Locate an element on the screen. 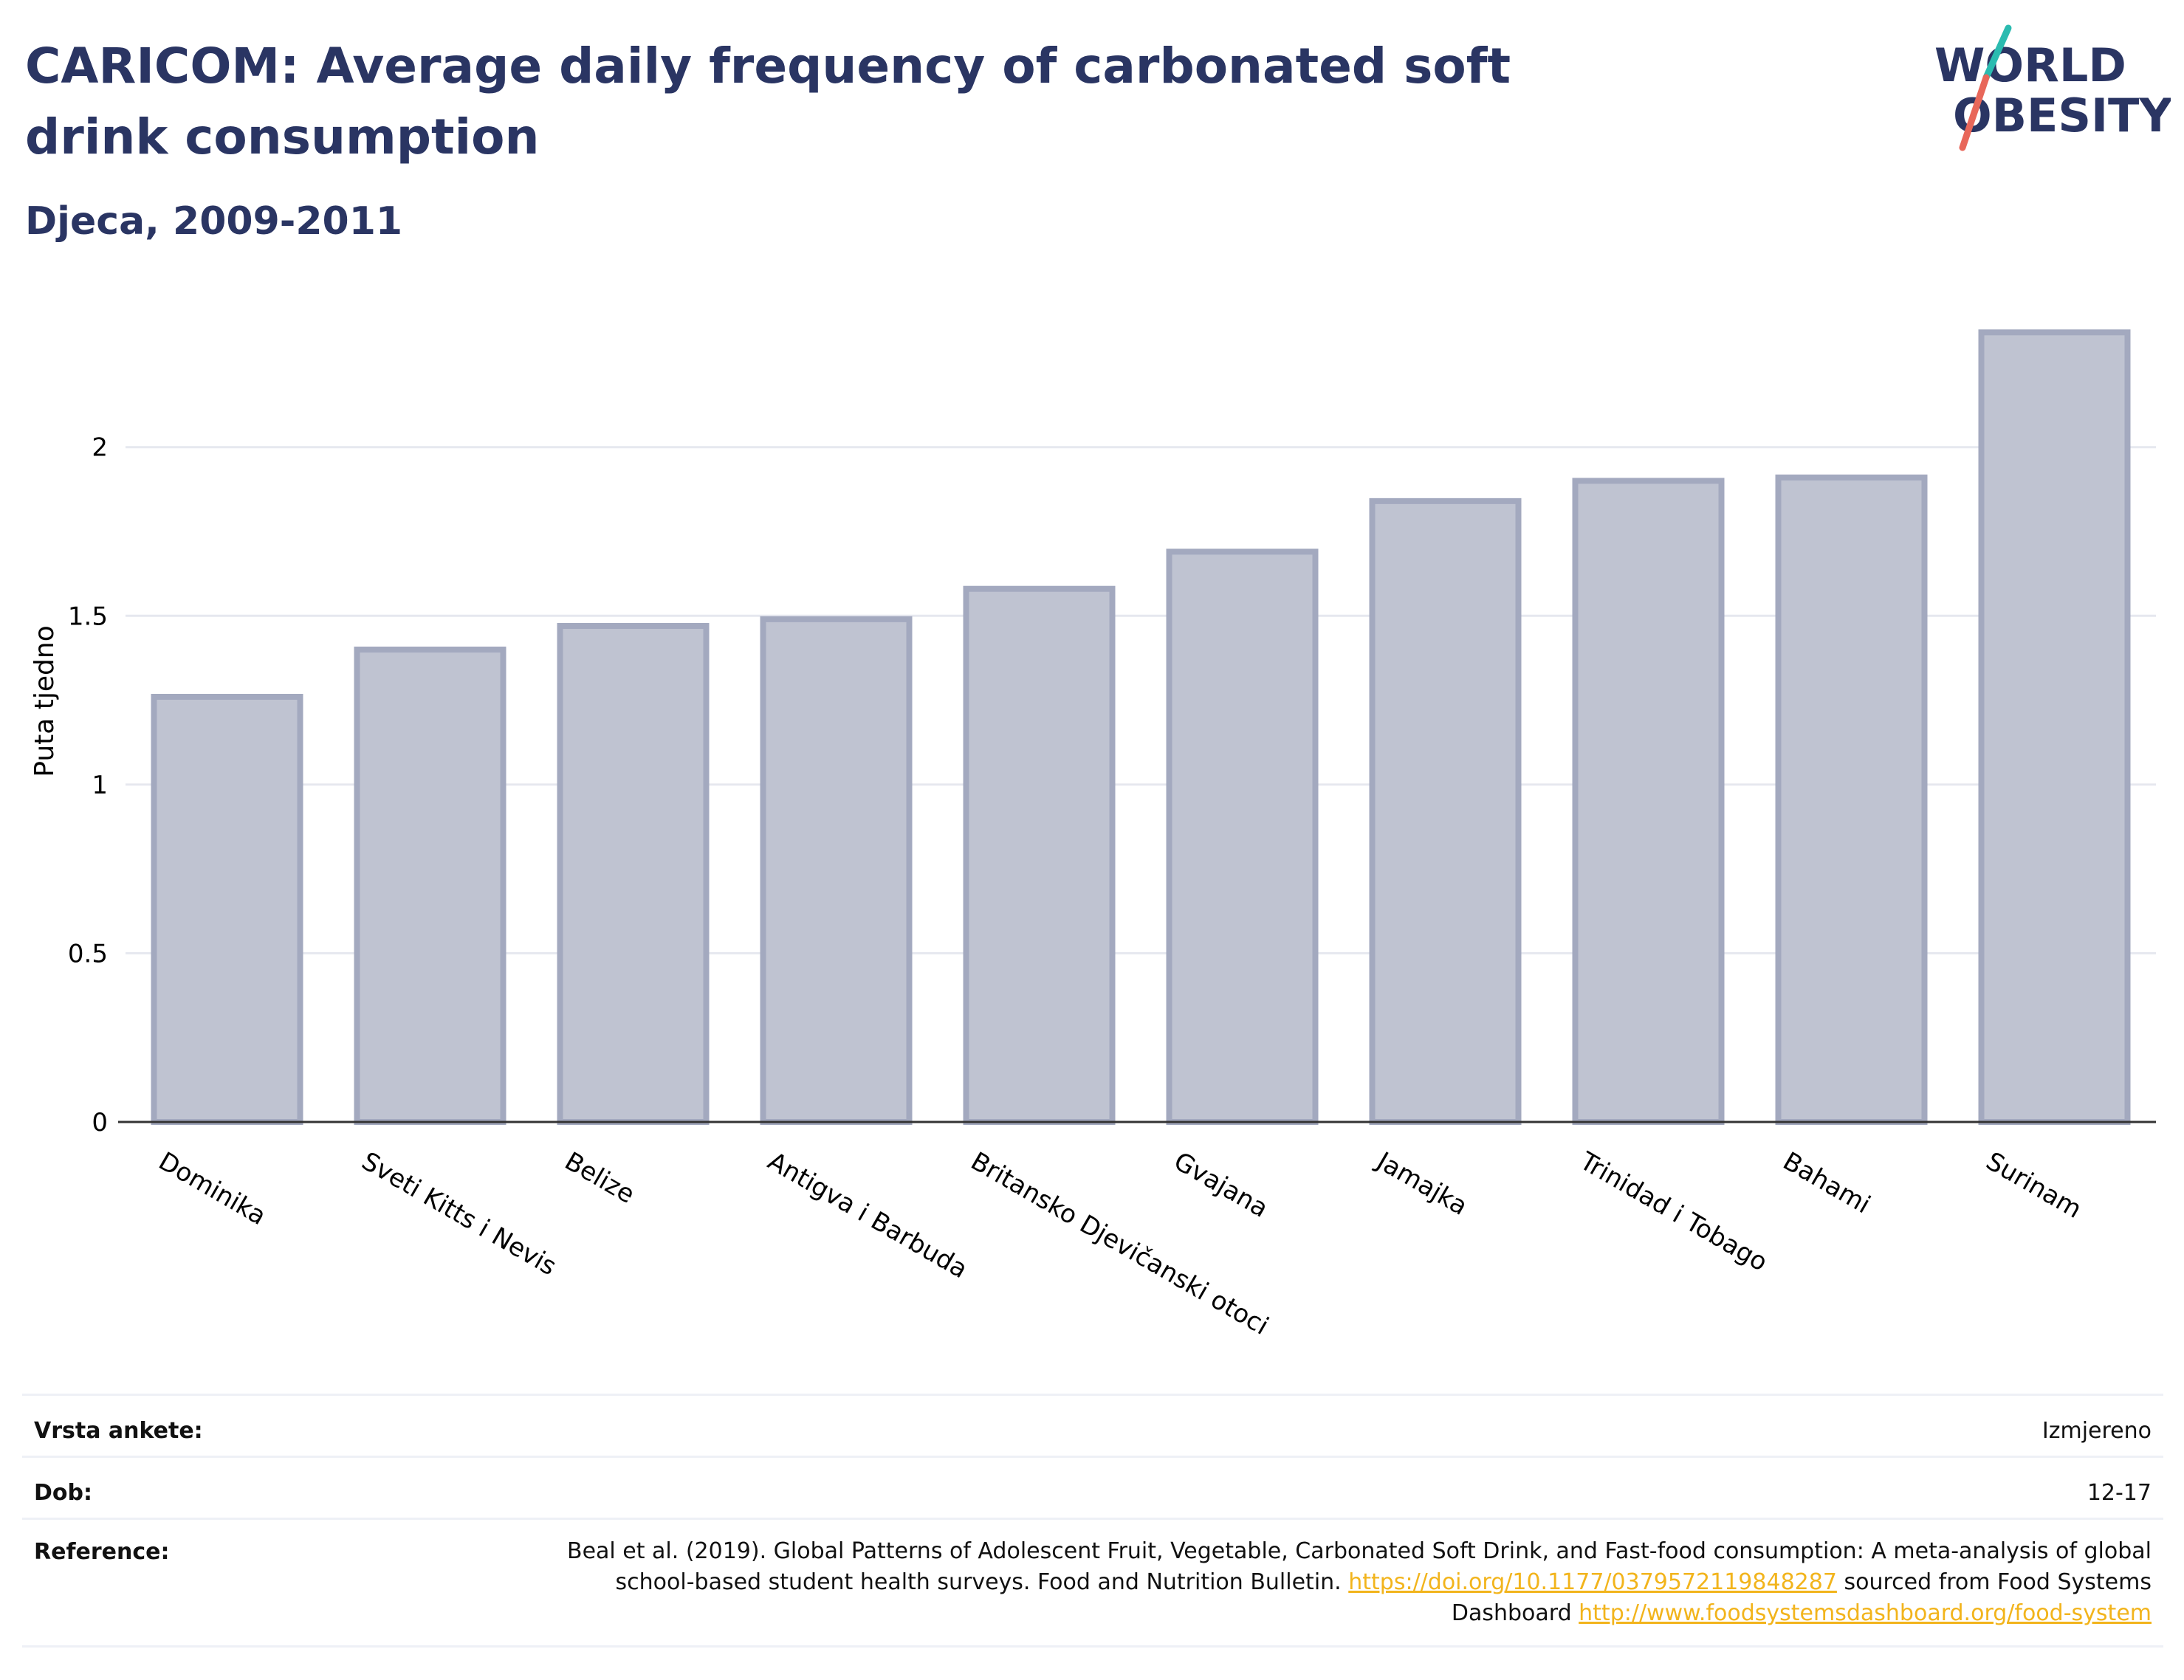  logo-text-obesity: OBESITY is located at coordinates (2062, 115).